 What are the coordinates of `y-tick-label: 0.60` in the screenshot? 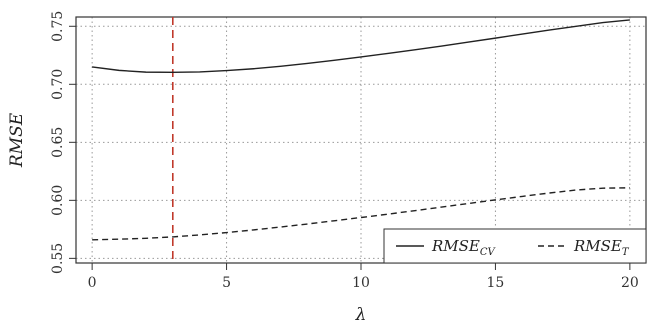 It's located at (58, 200).